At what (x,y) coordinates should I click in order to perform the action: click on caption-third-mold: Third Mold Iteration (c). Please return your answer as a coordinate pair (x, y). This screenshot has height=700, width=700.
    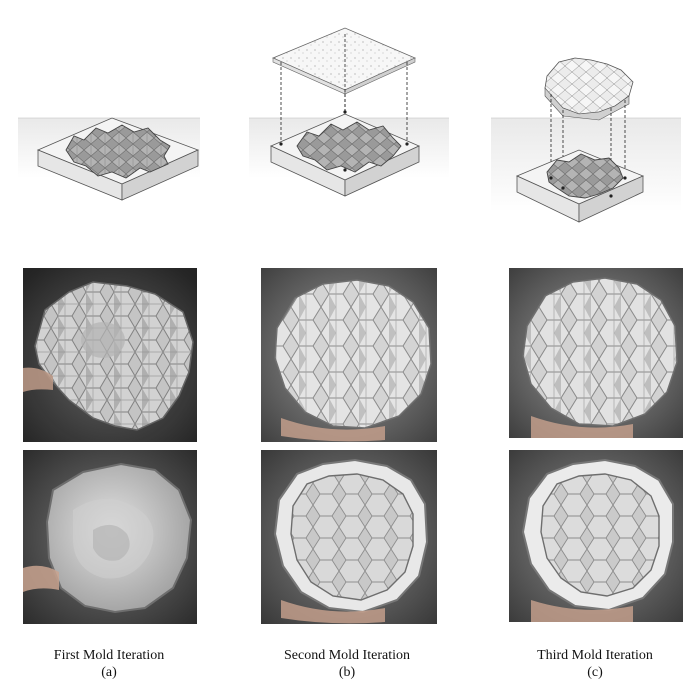
    Looking at the image, I should click on (595, 664).